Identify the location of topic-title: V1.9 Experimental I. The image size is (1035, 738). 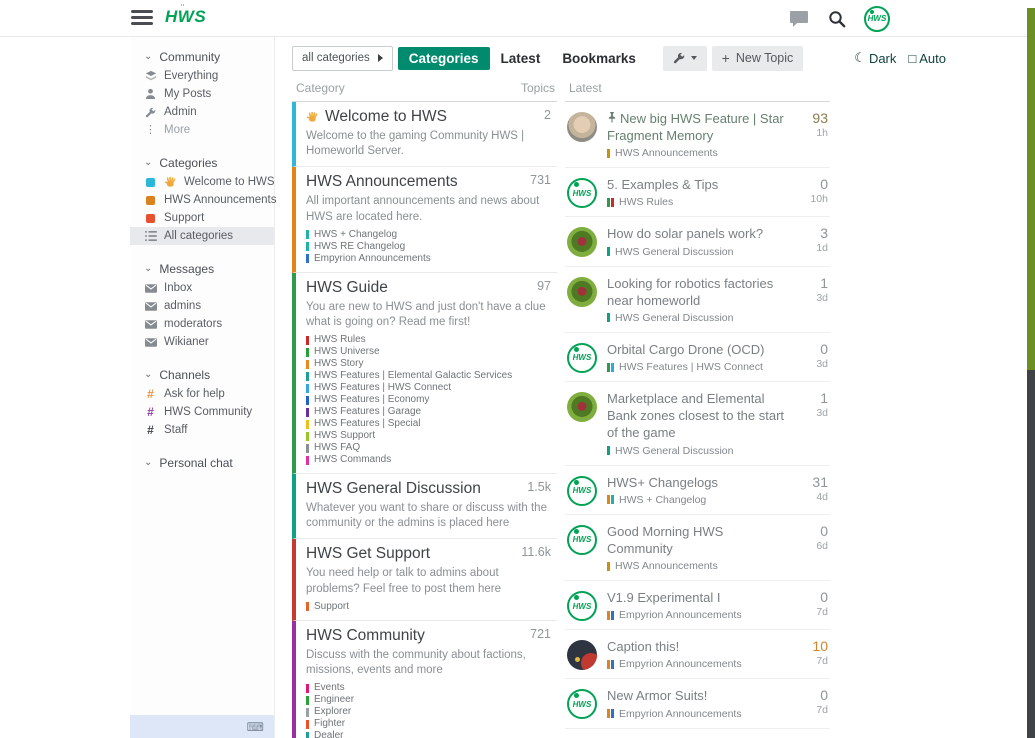
(664, 598).